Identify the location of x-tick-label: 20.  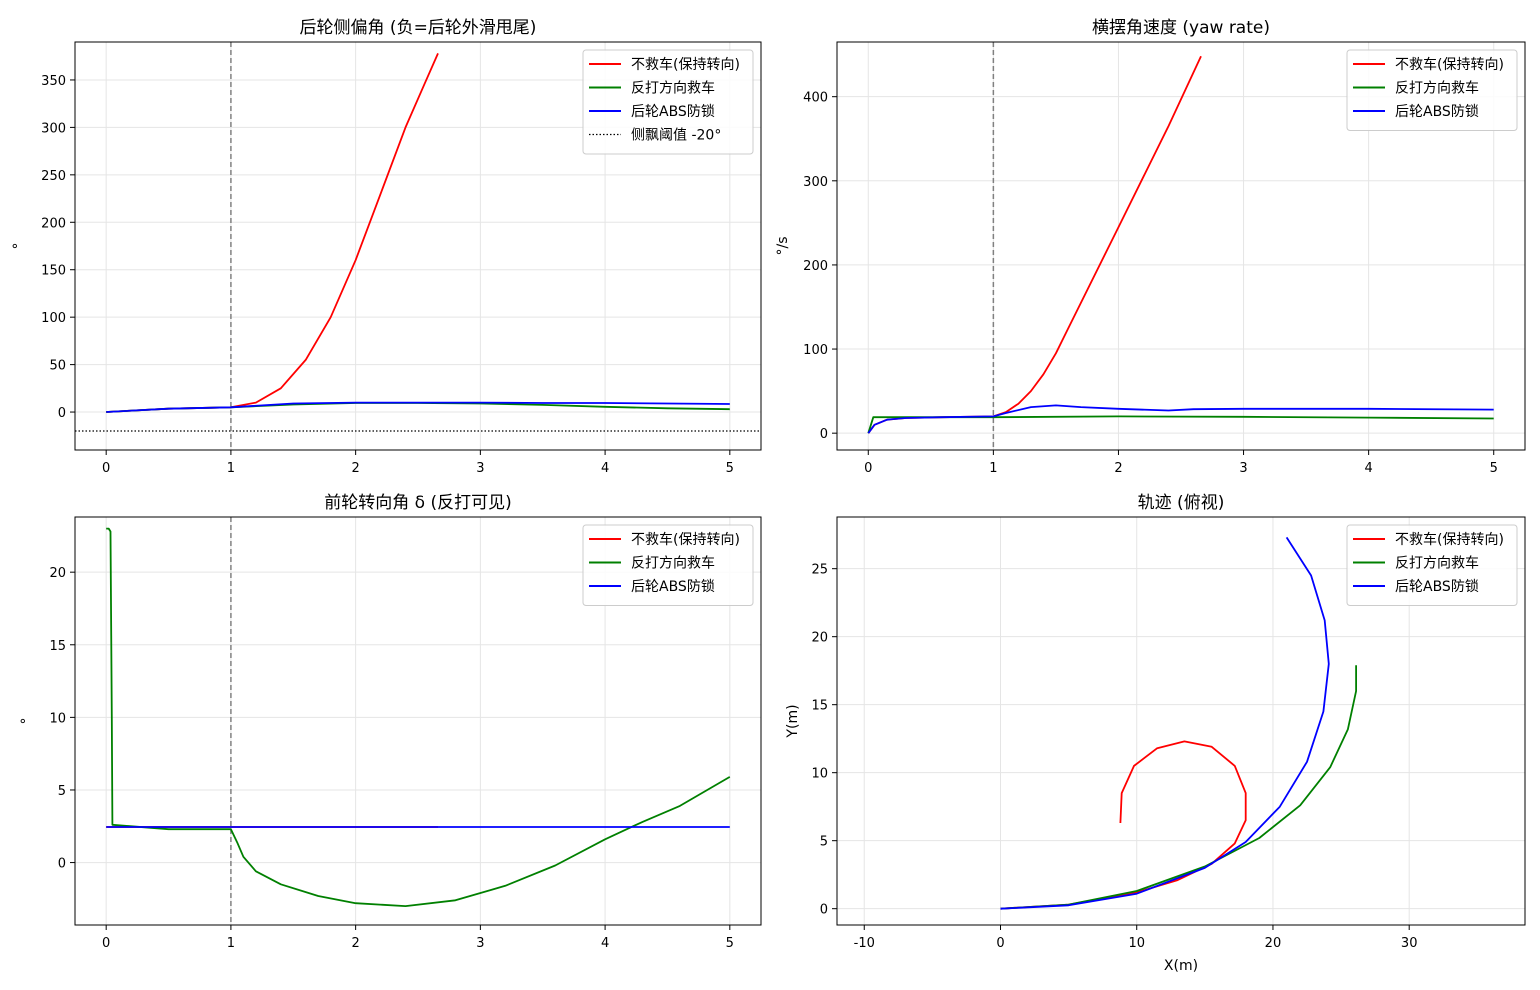
(1273, 943).